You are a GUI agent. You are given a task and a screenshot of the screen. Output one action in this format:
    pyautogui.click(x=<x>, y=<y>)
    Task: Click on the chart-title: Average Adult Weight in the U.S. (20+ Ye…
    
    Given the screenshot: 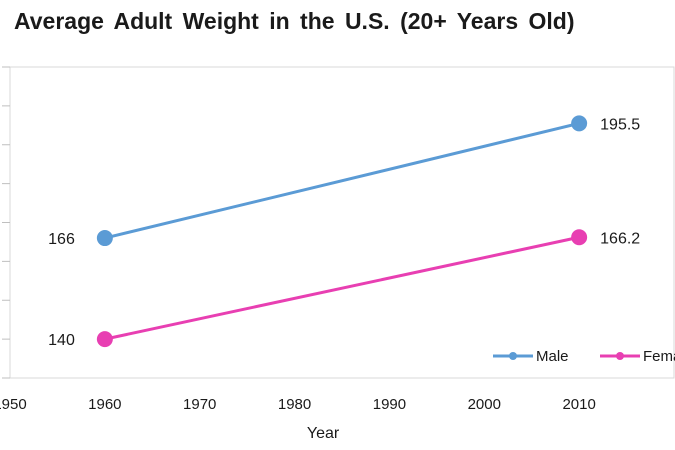 What is the action you would take?
    pyautogui.click(x=294, y=21)
    